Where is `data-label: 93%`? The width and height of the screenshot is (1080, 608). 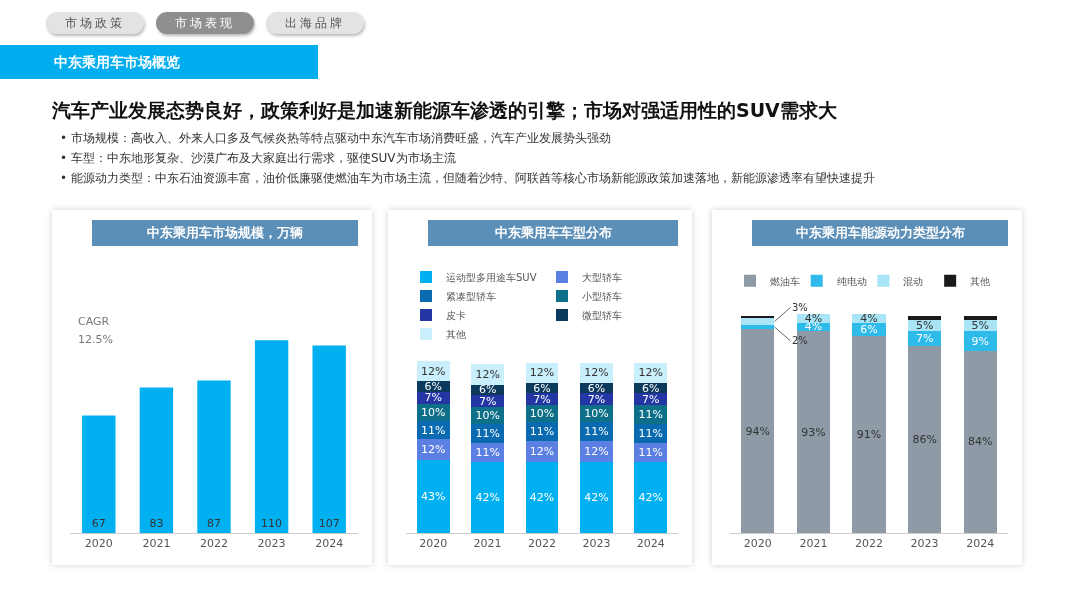 data-label: 93% is located at coordinates (813, 432).